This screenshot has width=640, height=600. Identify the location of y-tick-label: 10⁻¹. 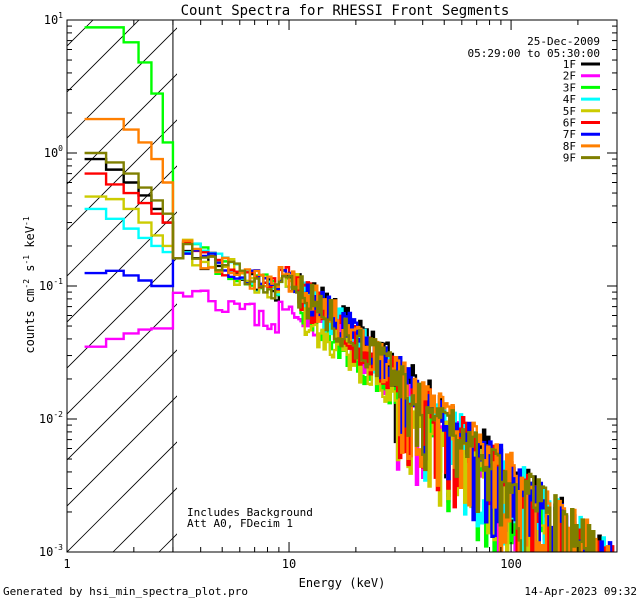
(51, 285).